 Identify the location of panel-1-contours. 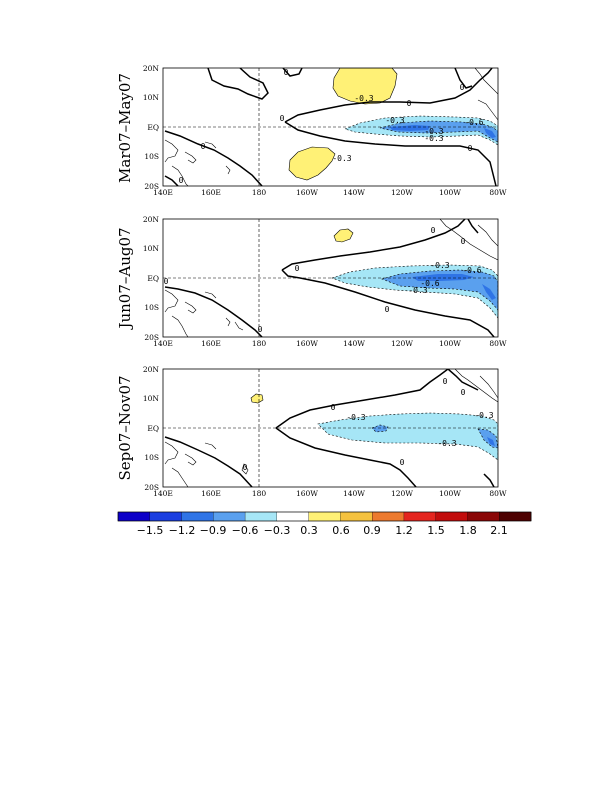
(330, 127).